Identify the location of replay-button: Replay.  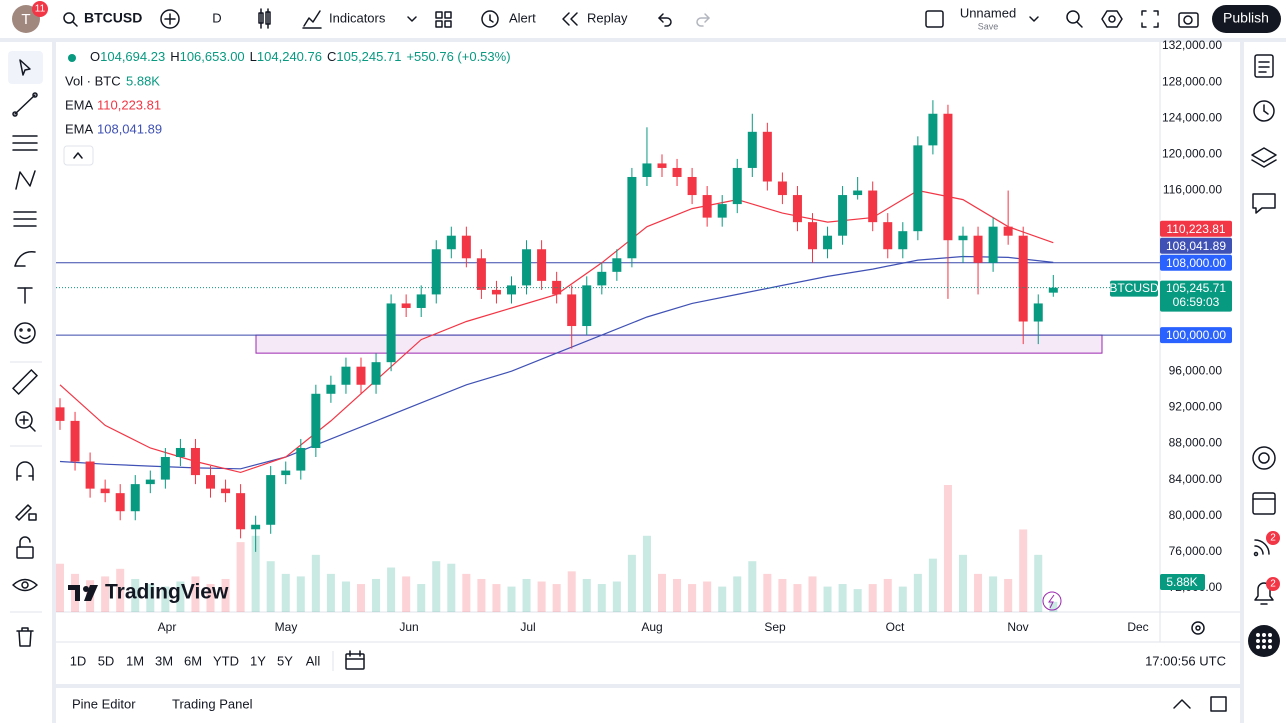
(607, 17).